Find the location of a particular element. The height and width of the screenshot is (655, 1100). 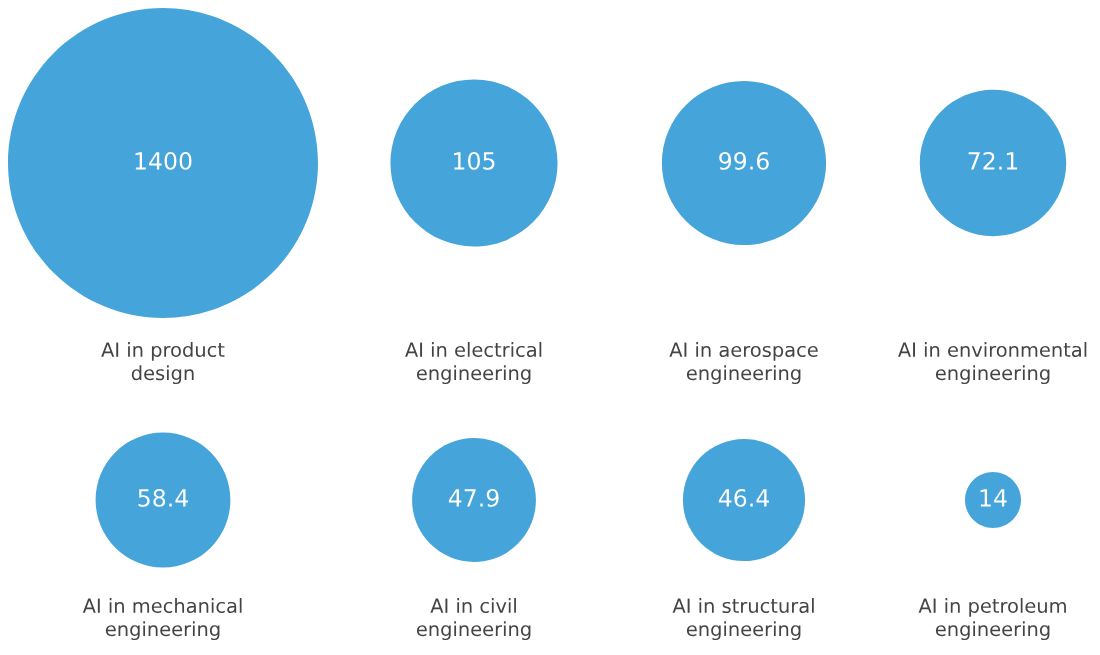

data-label: 47.9 is located at coordinates (473, 497).